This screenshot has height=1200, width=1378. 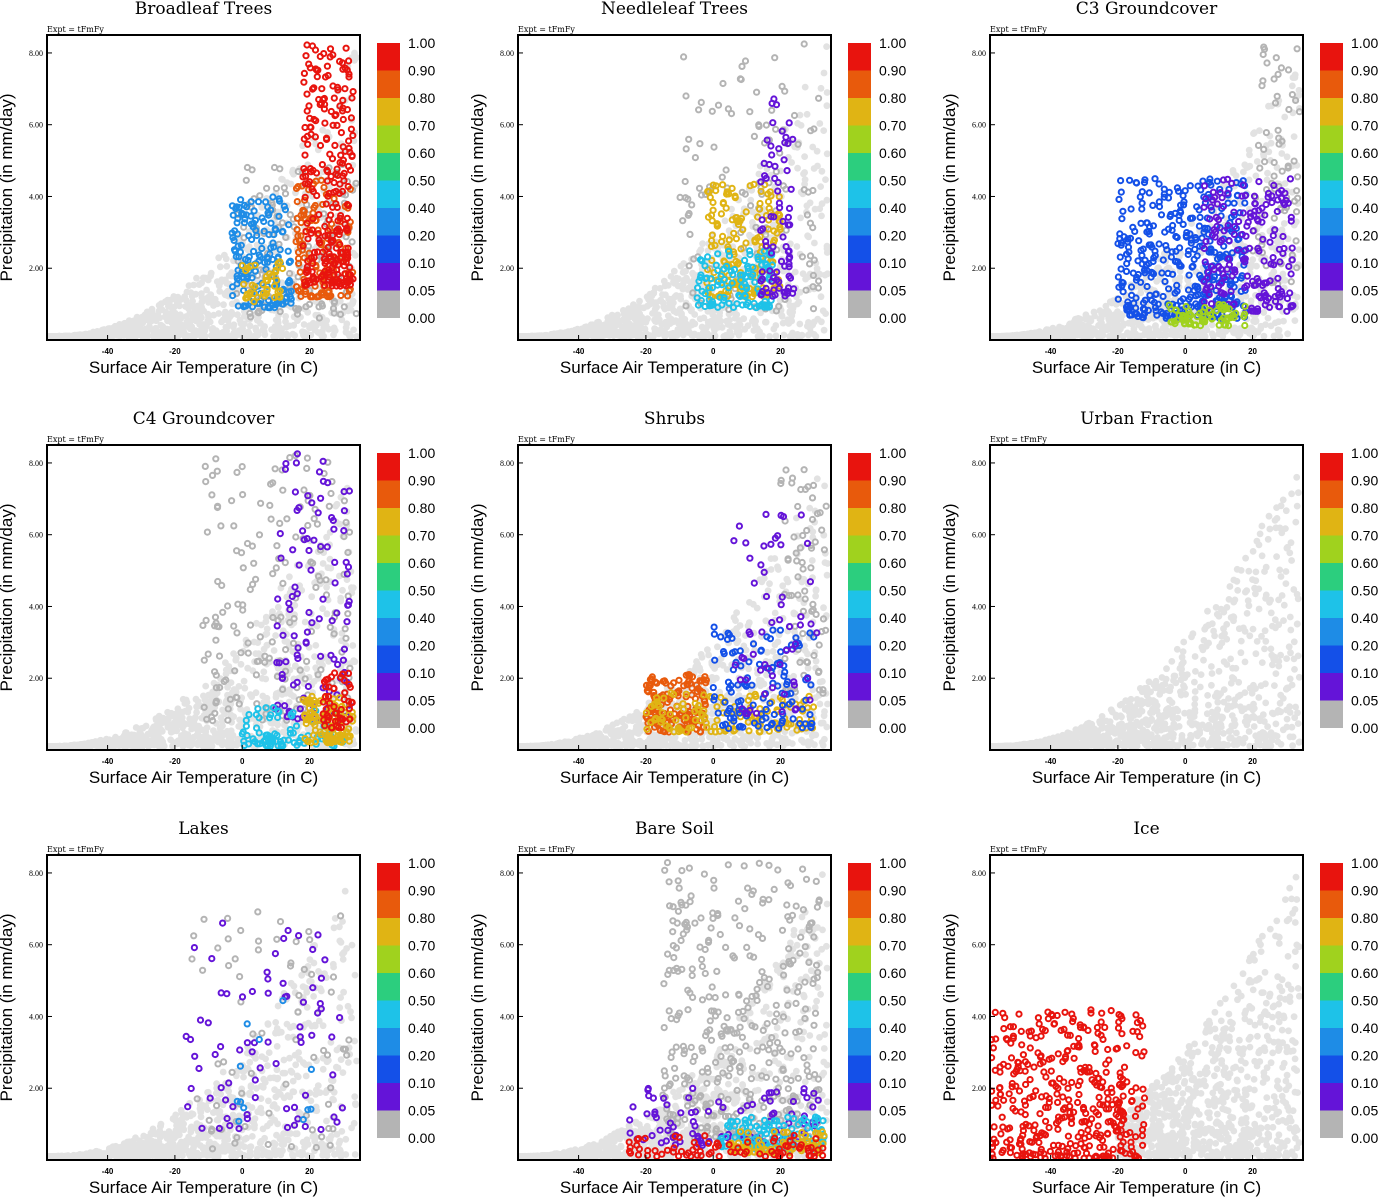 What do you see at coordinates (36, 196) in the screenshot?
I see `y-tick-label: 4.00` at bounding box center [36, 196].